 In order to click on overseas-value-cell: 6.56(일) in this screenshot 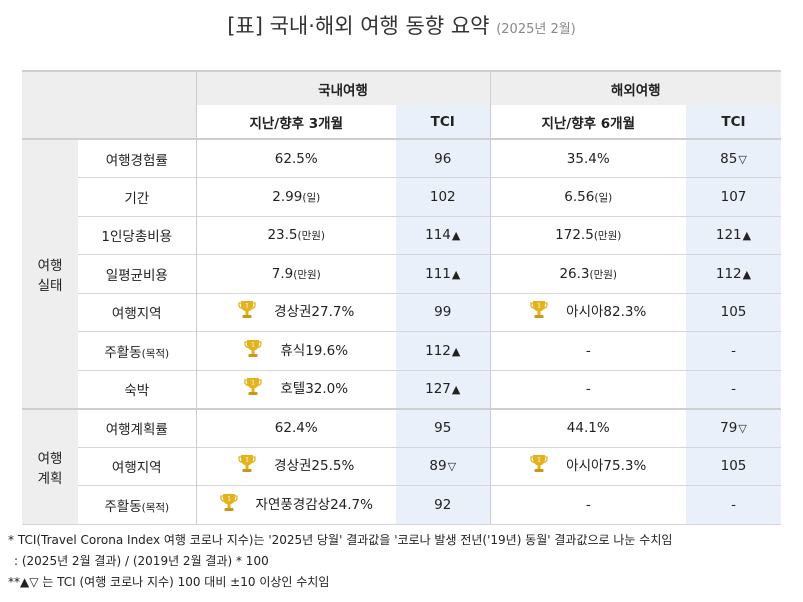, I will do `click(587, 196)`.